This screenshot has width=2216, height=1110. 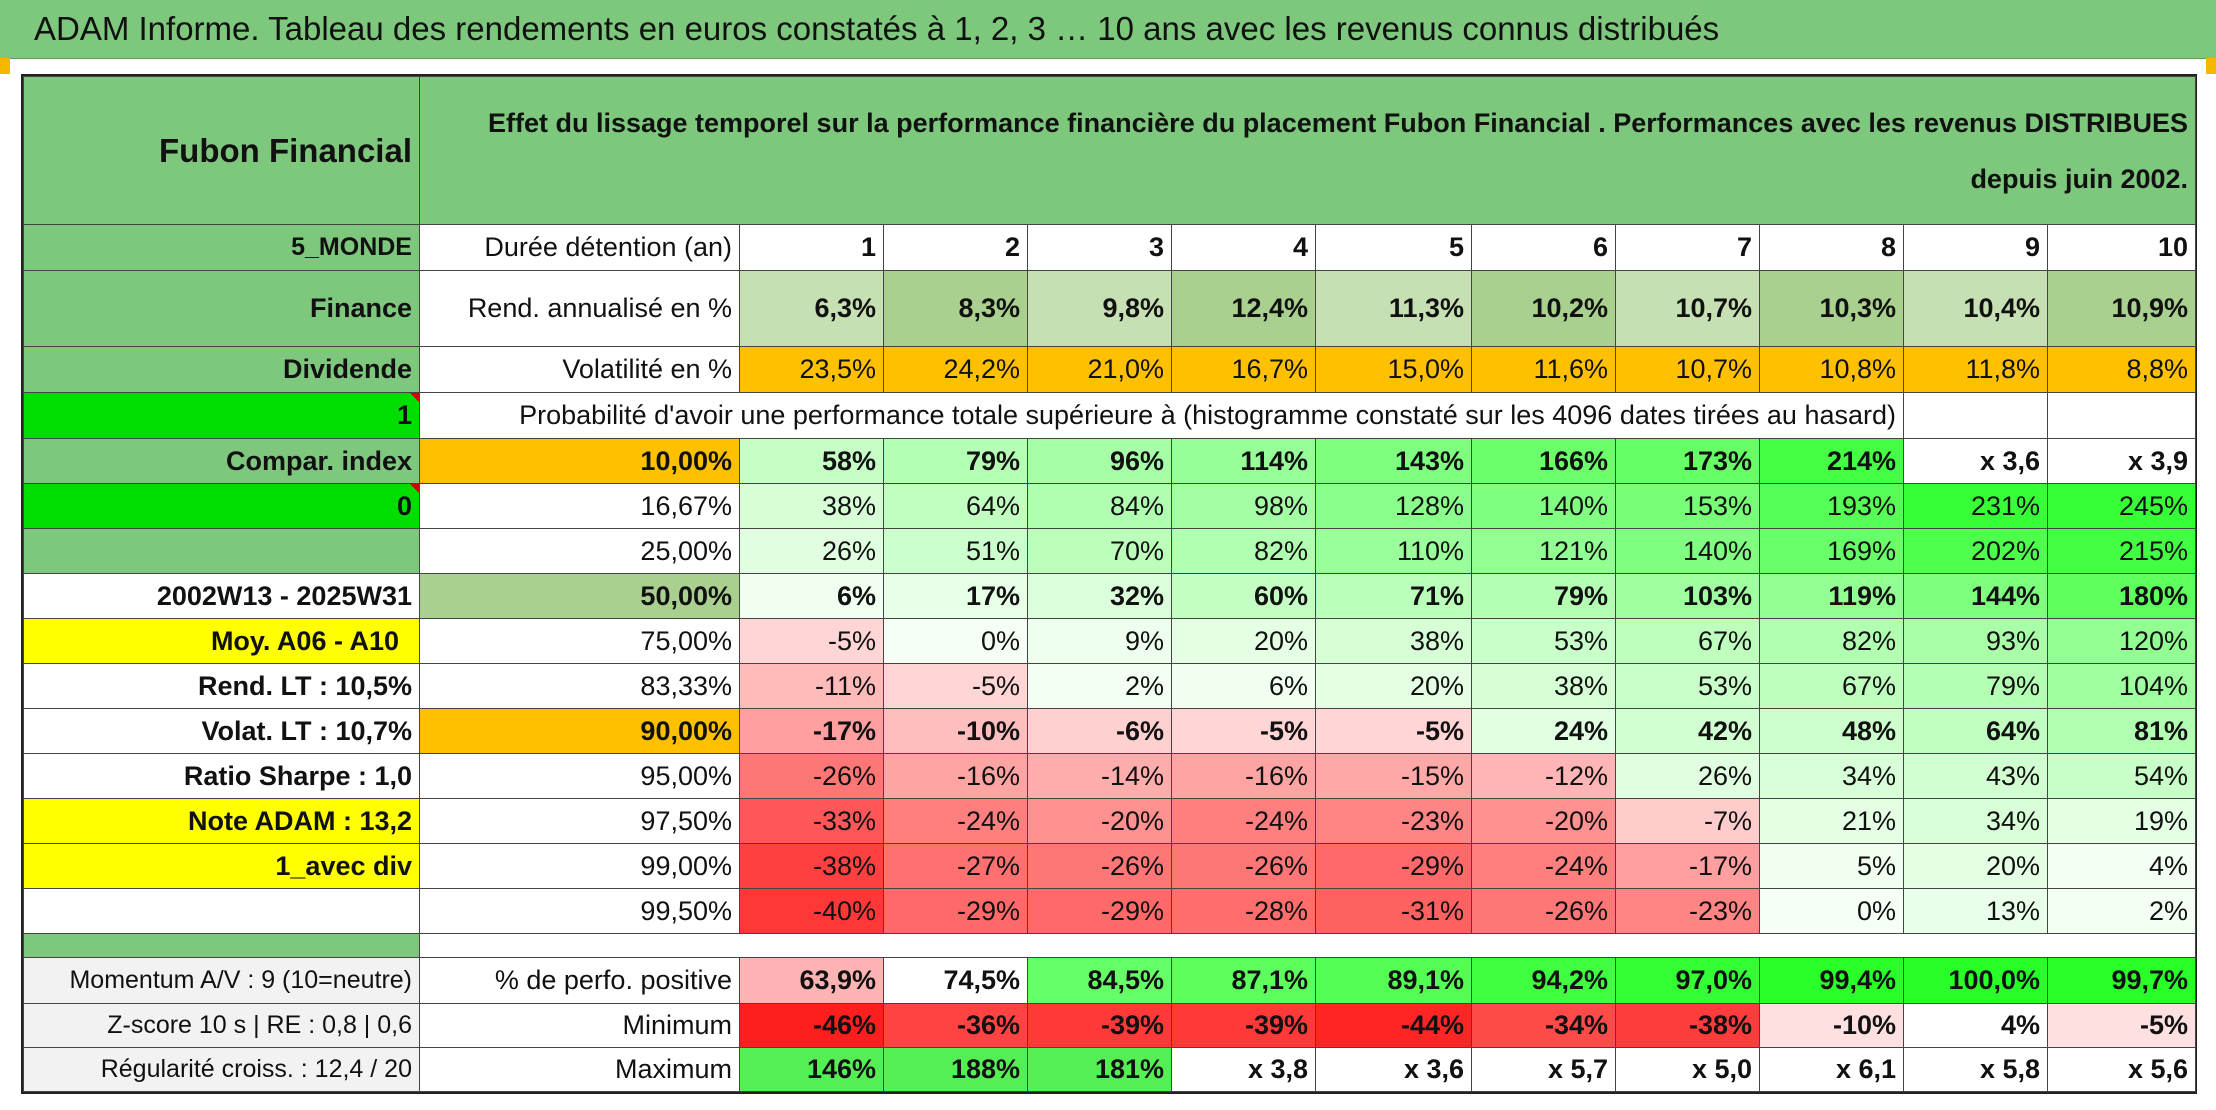 I want to click on performance-cell: 110%, so click(x=1393, y=551).